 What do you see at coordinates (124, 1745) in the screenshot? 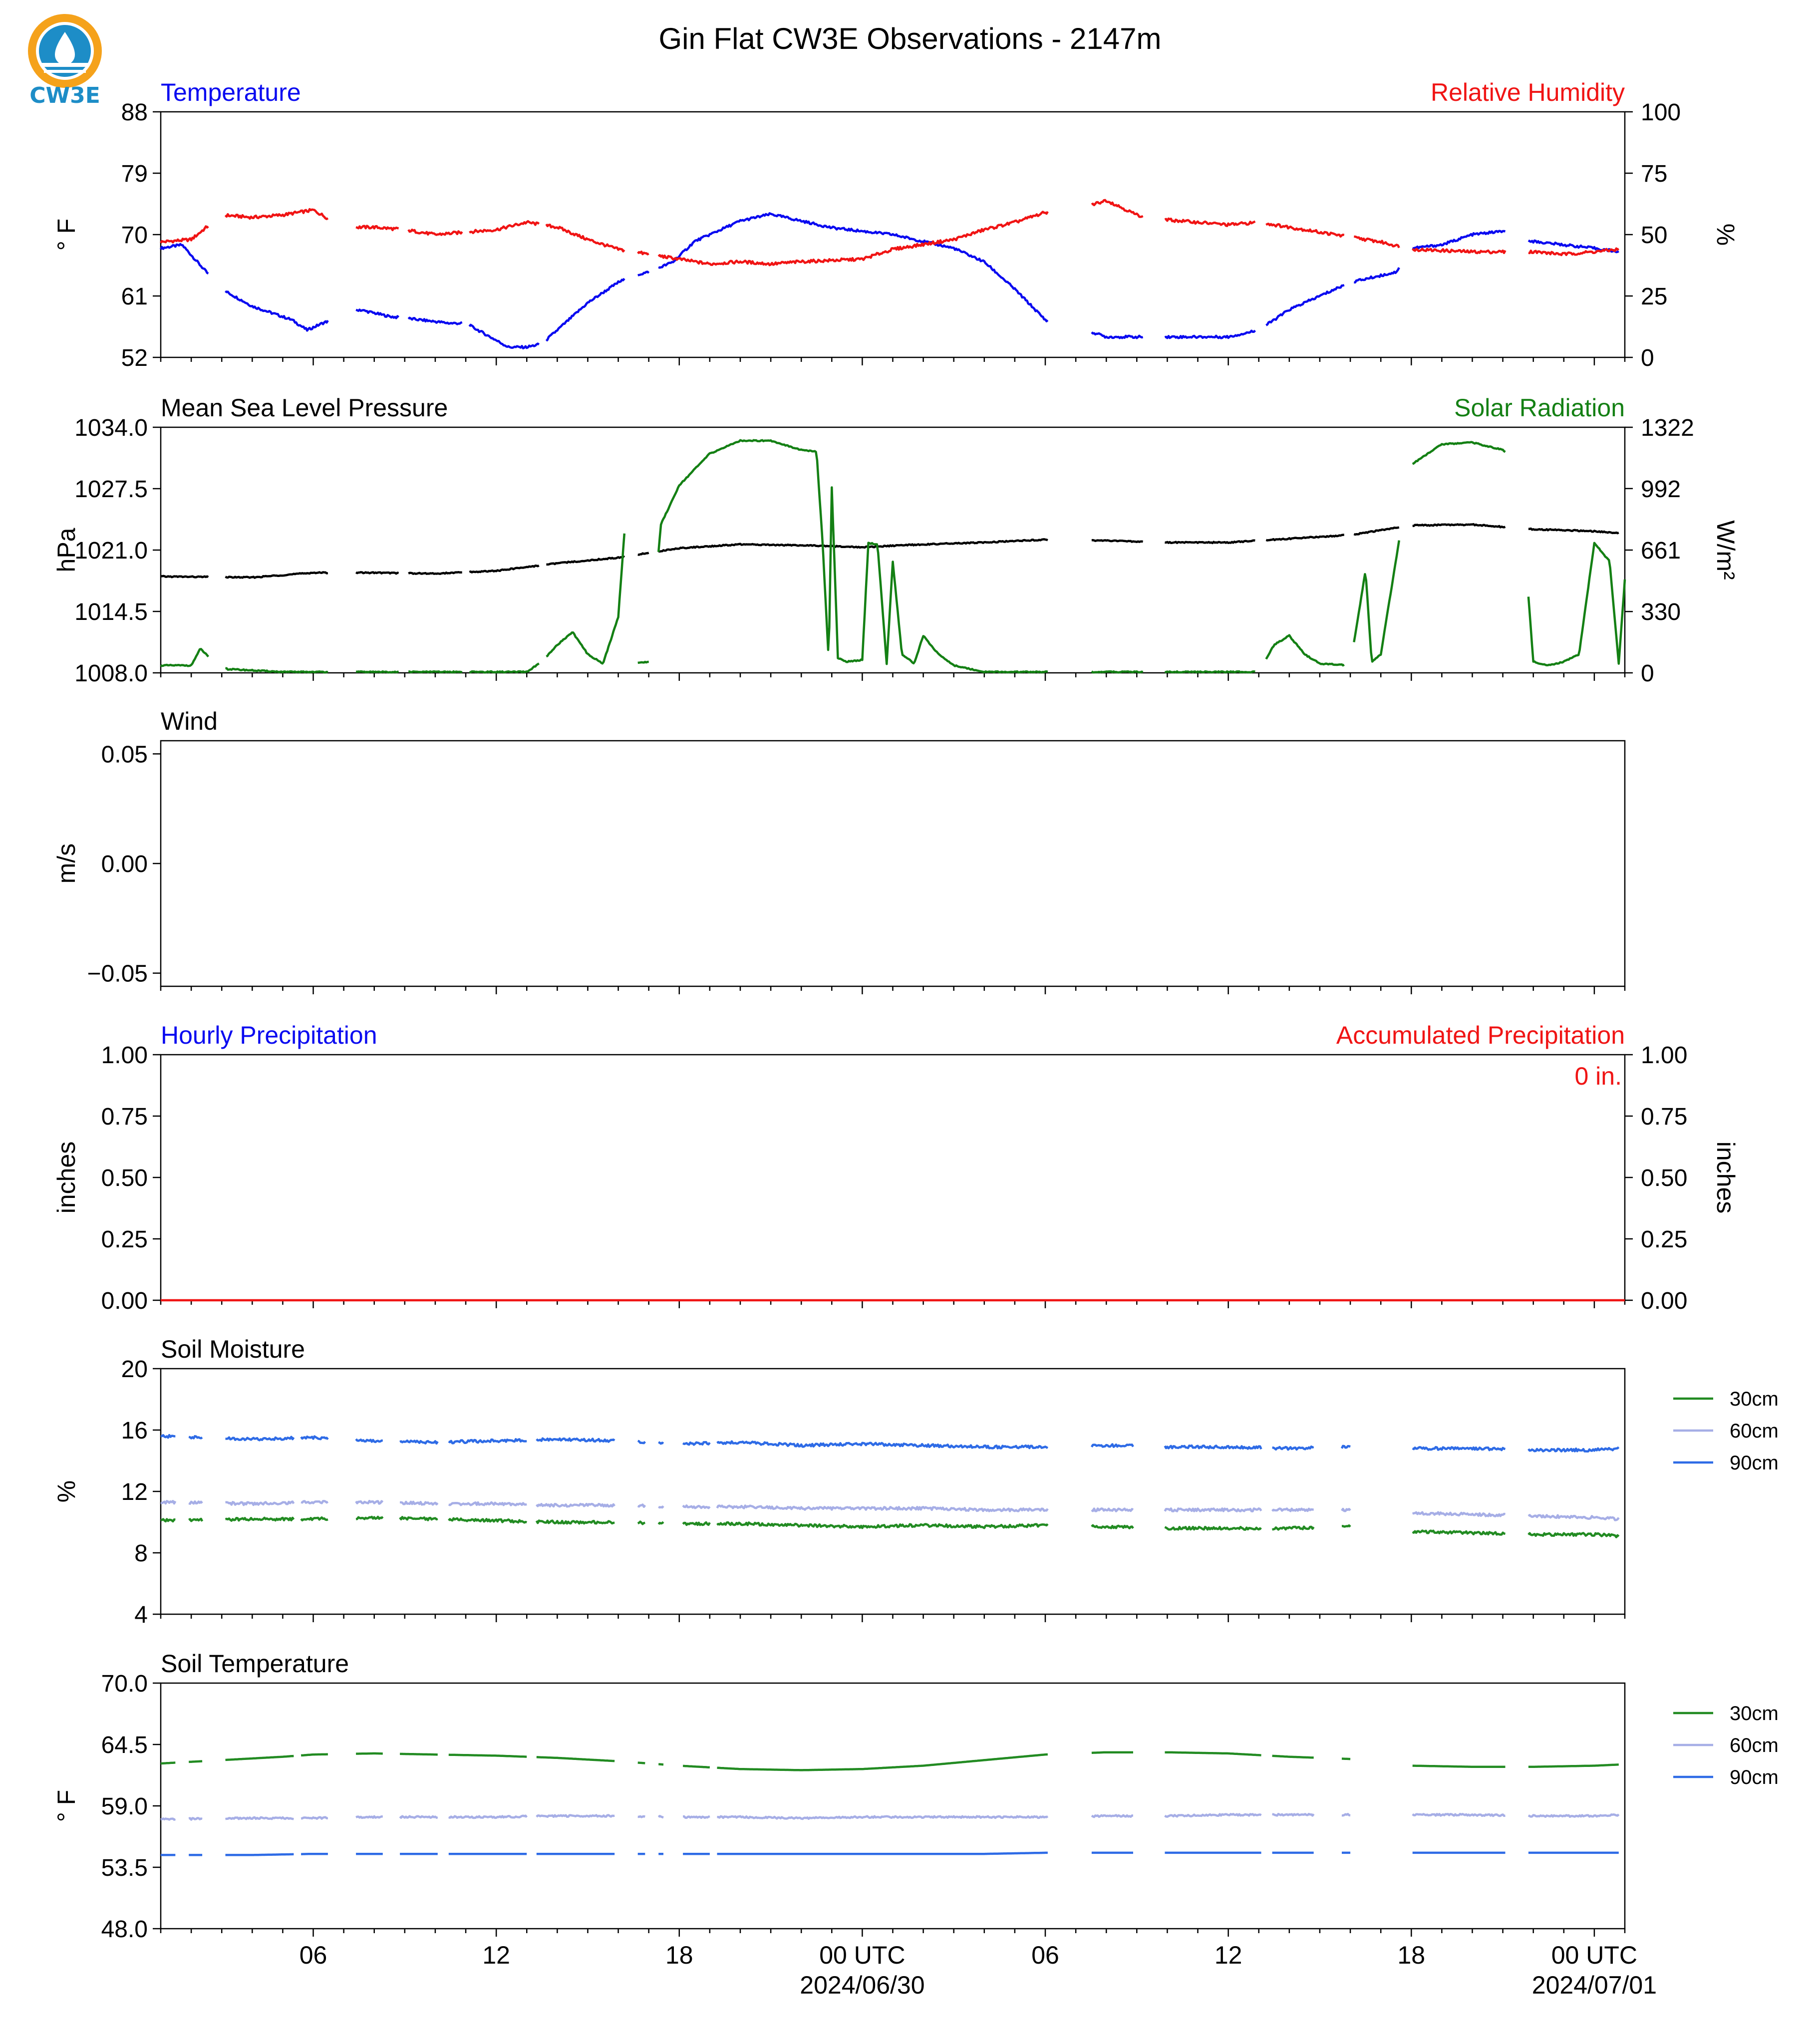
I see `y-tick-label: 64.5` at bounding box center [124, 1745].